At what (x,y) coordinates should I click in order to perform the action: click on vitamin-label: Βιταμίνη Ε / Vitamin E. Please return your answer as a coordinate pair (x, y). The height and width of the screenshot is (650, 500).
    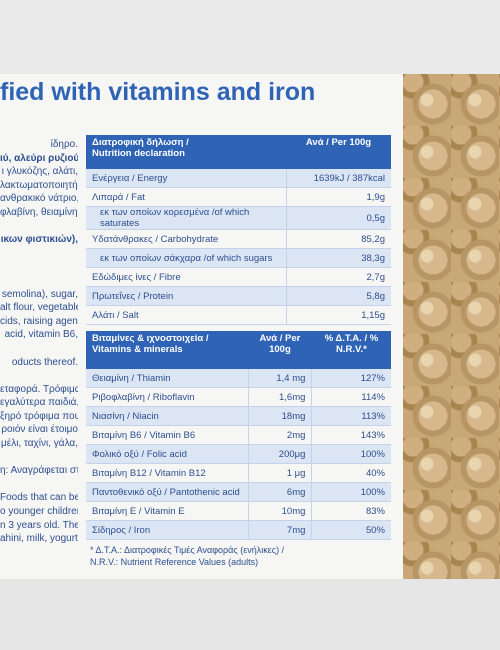
    Looking at the image, I should click on (167, 511).